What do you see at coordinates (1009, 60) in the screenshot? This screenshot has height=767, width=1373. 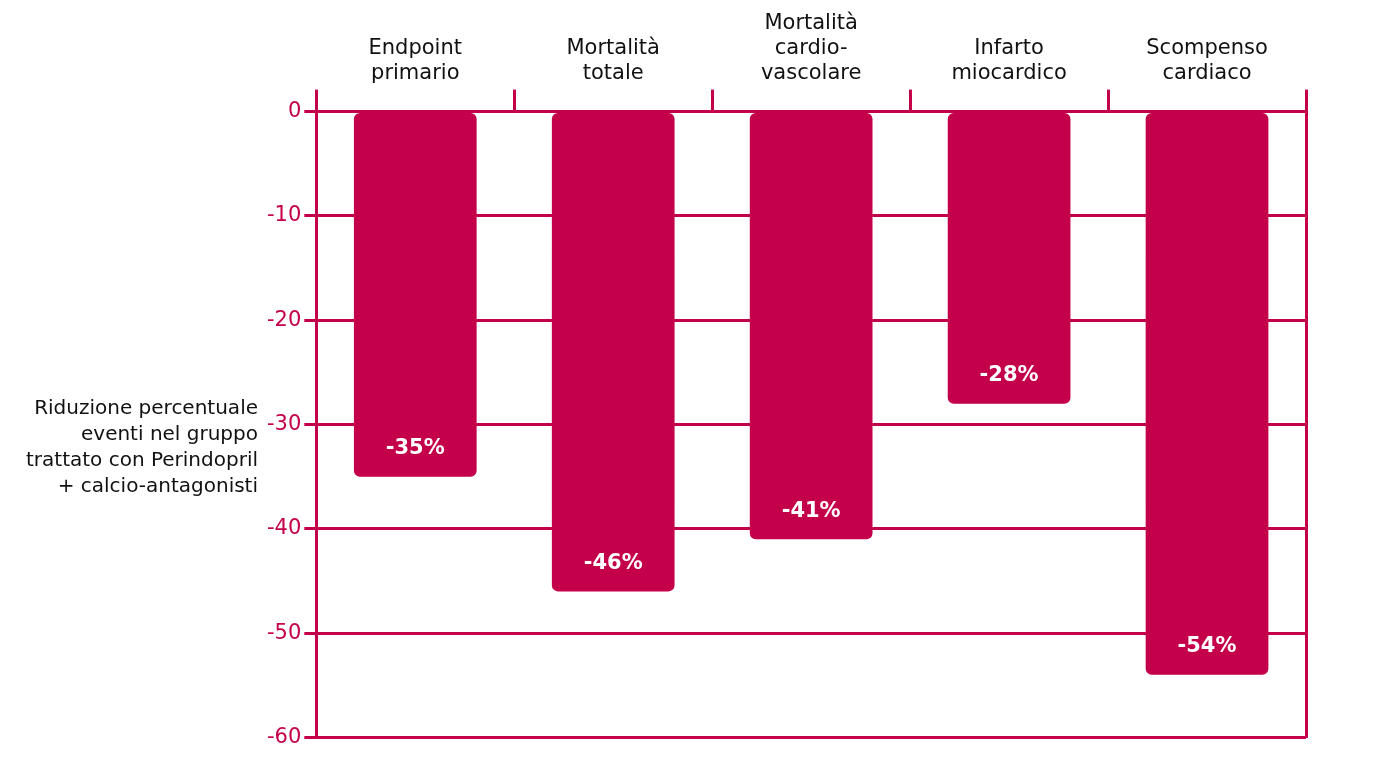 I see `x-tick-label: Infarto miocardico` at bounding box center [1009, 60].